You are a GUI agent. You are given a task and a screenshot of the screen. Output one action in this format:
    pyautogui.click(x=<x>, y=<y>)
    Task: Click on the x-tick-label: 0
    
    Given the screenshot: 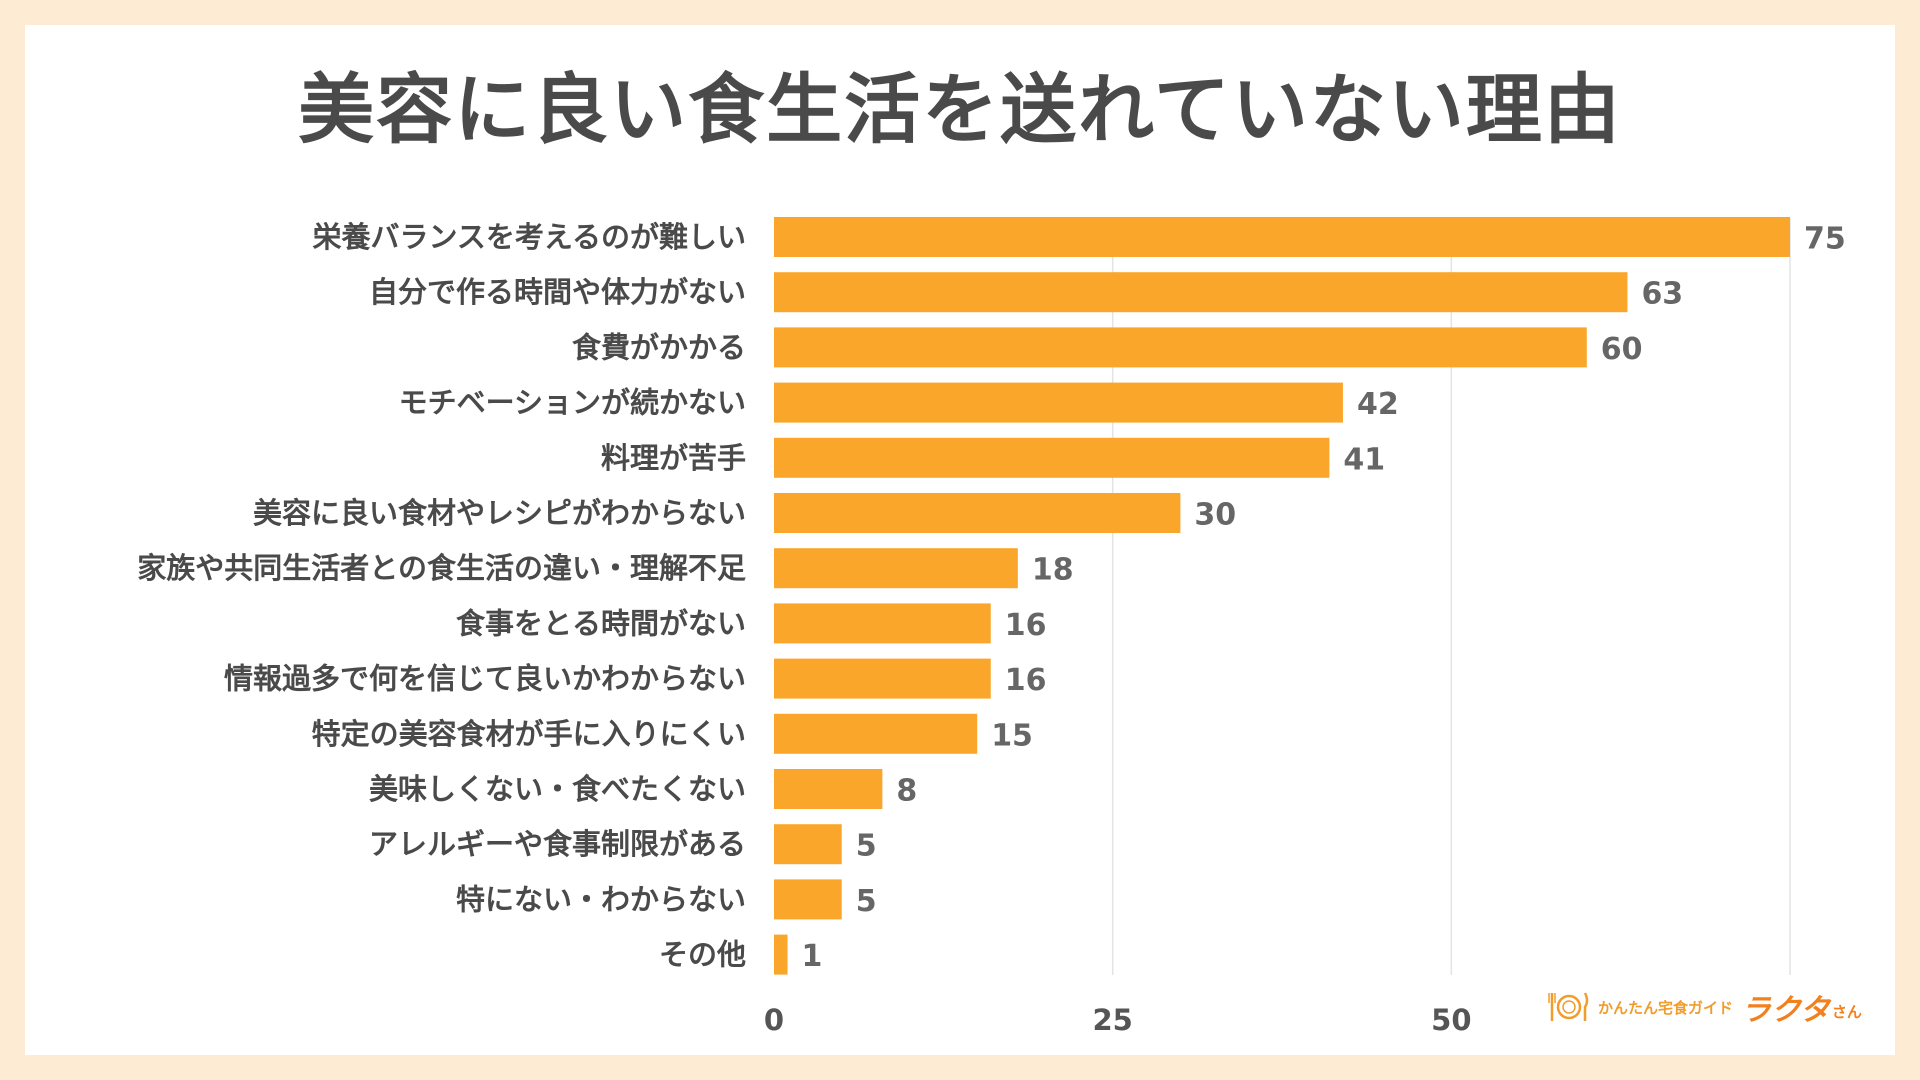 What is the action you would take?
    pyautogui.click(x=774, y=1020)
    